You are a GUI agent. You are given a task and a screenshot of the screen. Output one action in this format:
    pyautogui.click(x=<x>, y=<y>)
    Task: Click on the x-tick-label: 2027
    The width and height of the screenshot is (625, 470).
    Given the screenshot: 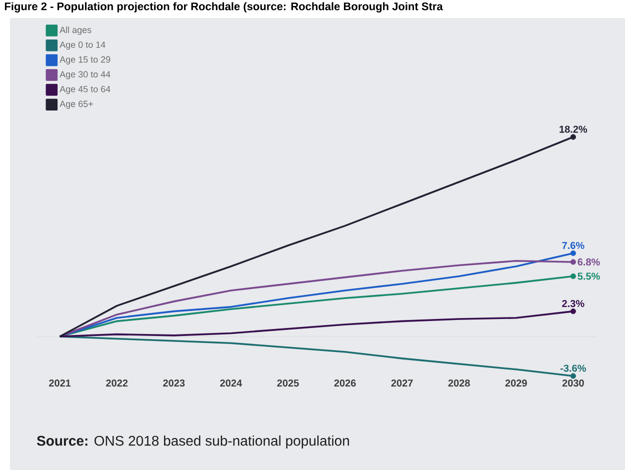 What is the action you would take?
    pyautogui.click(x=402, y=383)
    